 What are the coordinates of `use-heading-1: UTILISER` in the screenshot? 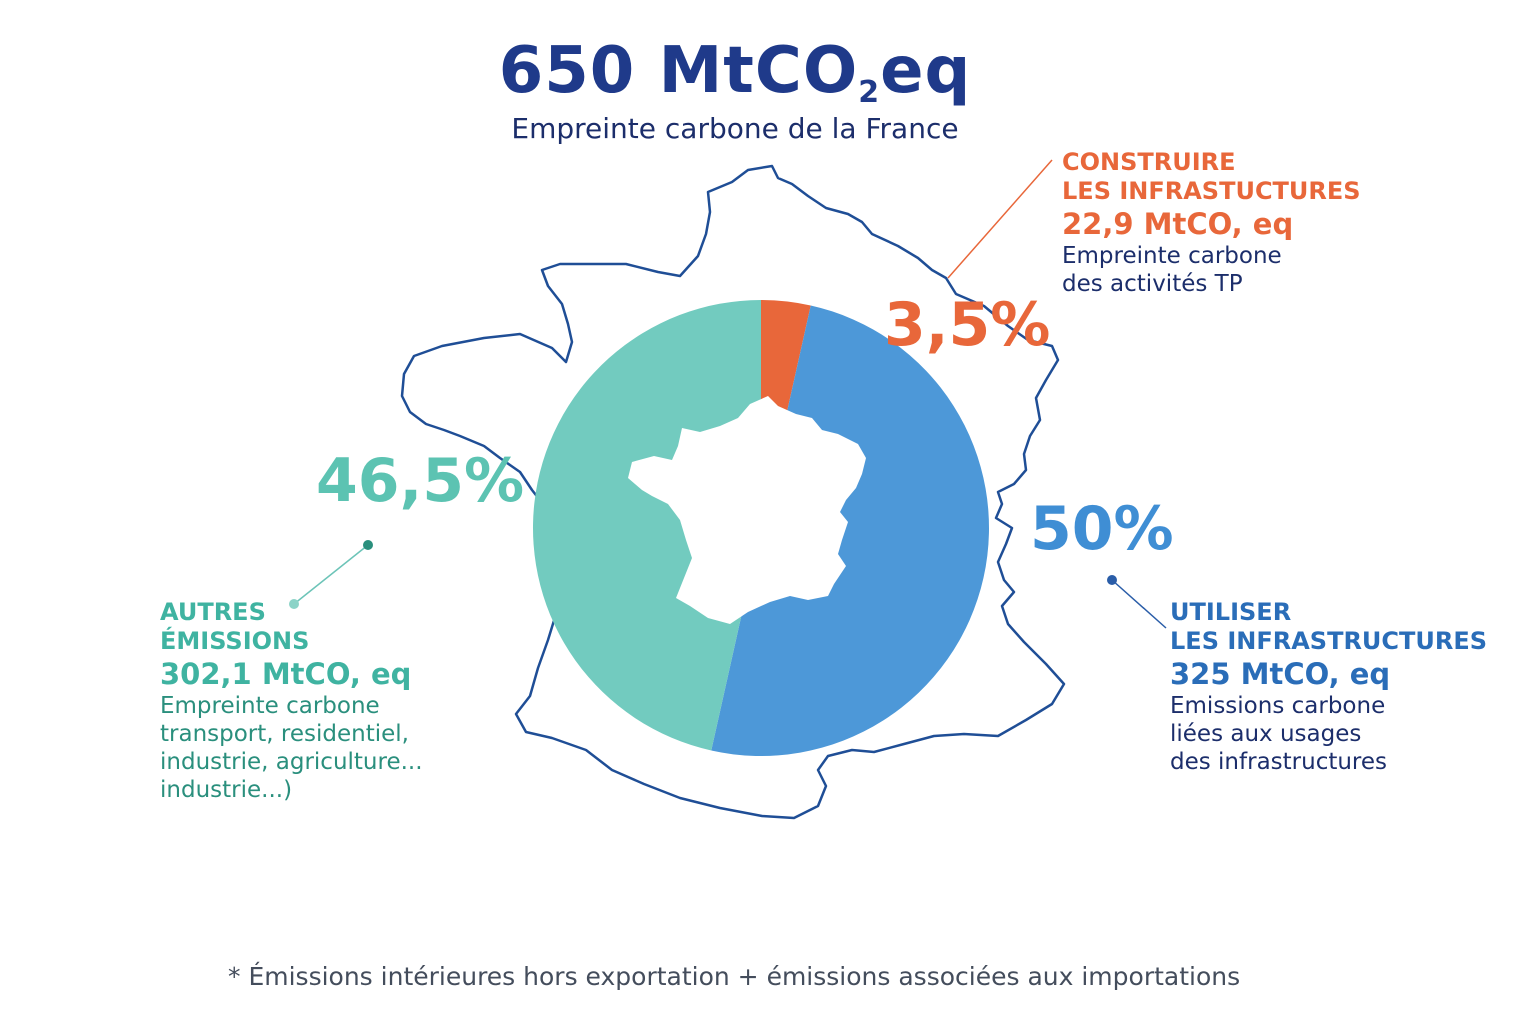 It's located at (1231, 612).